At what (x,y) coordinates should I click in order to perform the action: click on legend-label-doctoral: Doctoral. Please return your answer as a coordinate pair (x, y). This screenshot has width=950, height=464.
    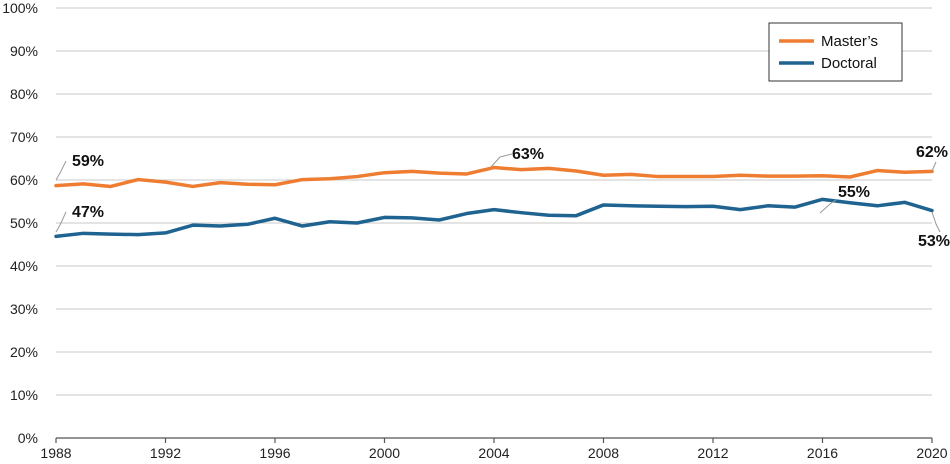
    Looking at the image, I should click on (849, 63).